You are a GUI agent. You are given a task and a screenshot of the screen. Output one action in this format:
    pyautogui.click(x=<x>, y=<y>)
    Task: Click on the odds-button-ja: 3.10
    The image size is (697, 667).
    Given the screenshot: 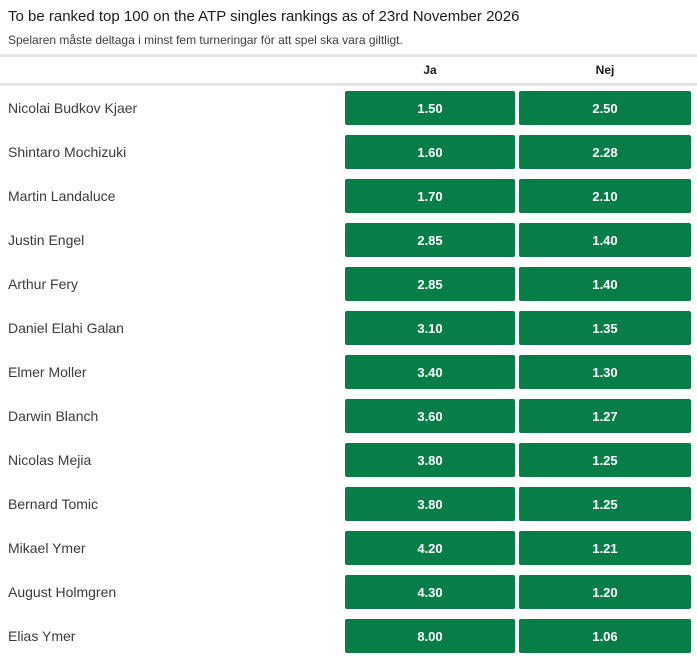 What is the action you would take?
    pyautogui.click(x=430, y=328)
    